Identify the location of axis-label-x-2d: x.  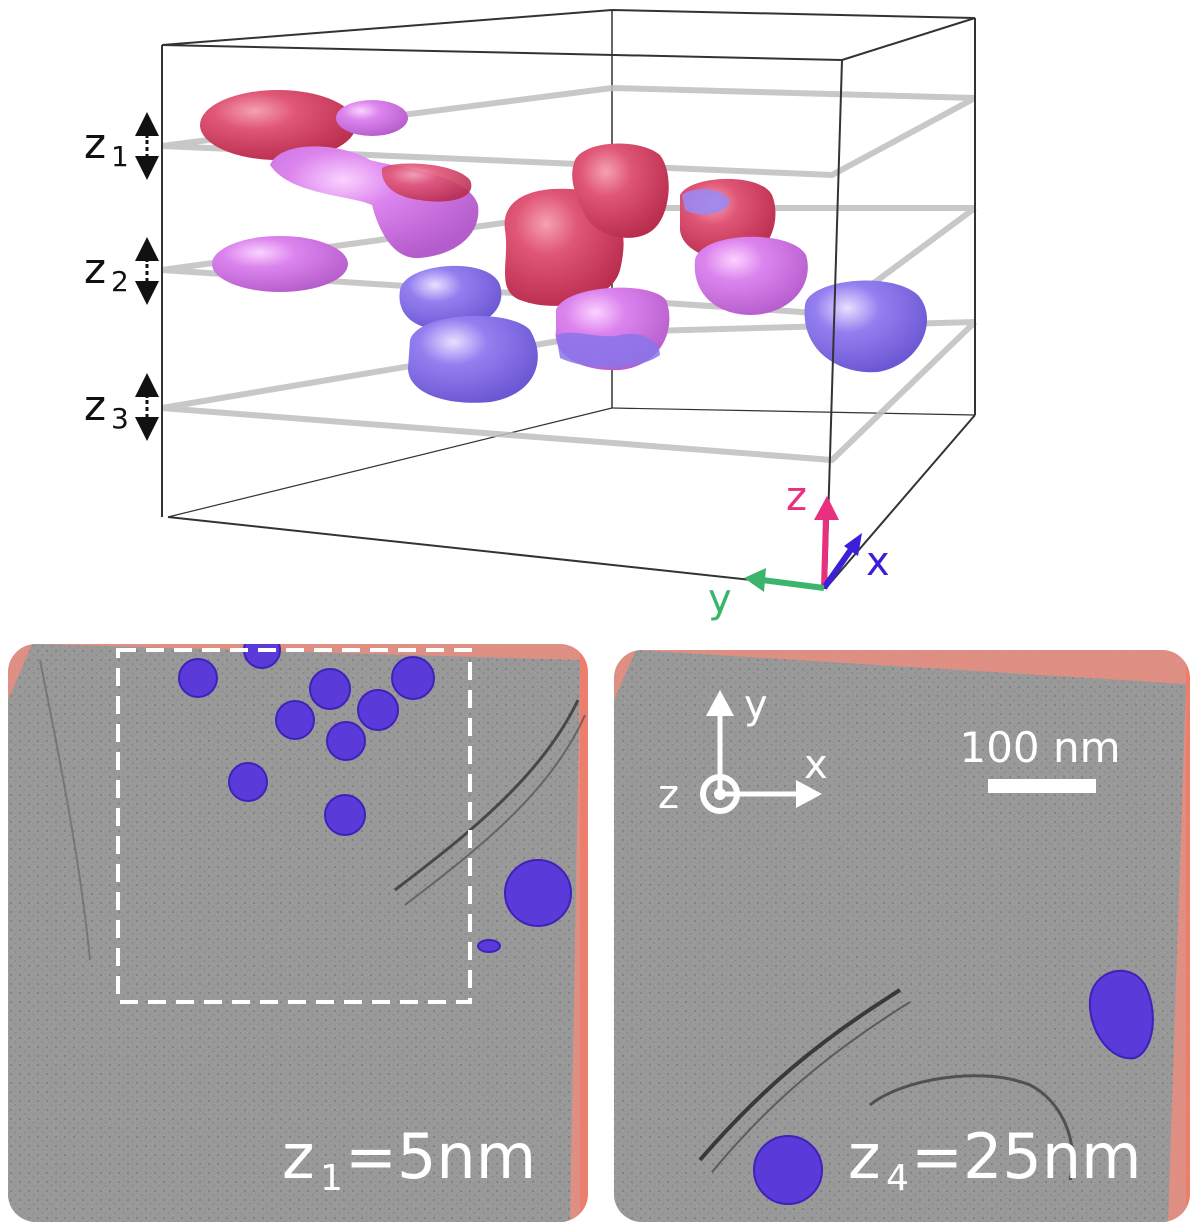
(816, 765).